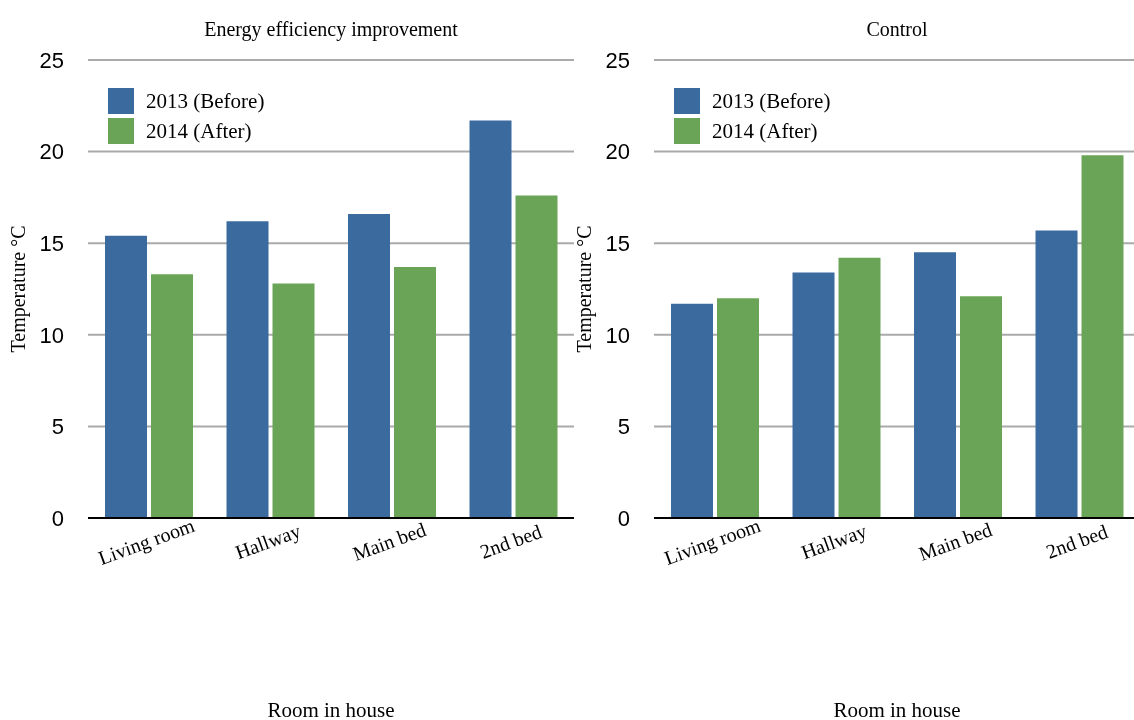  I want to click on chart-title: Energy efficiency improvement, so click(331, 29).